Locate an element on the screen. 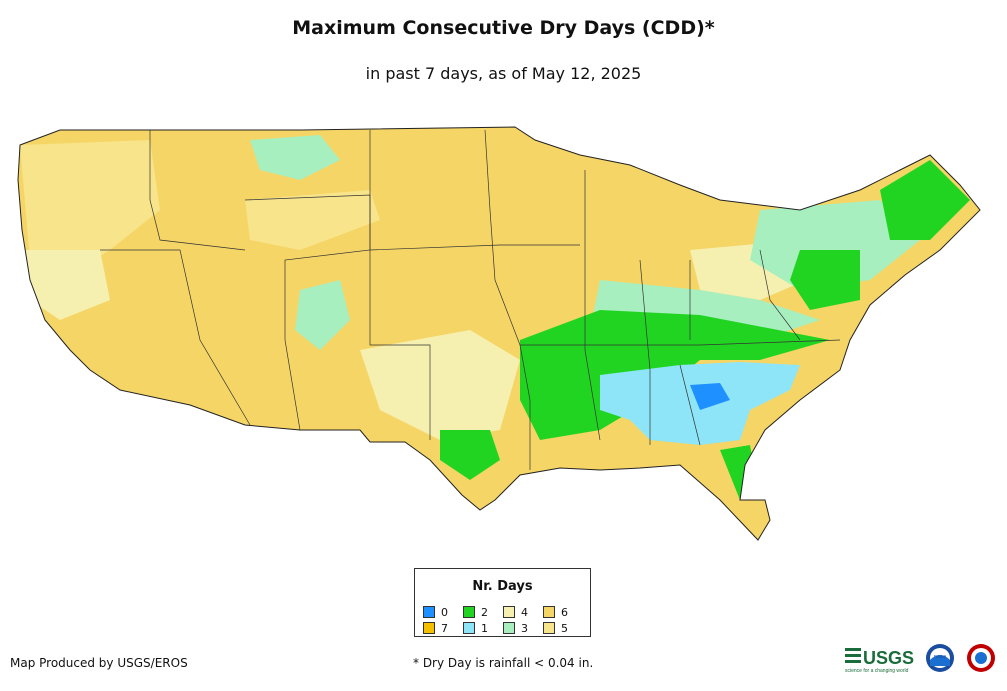 The height and width of the screenshot is (691, 1007). region-3-northeast is located at coordinates (835, 245).